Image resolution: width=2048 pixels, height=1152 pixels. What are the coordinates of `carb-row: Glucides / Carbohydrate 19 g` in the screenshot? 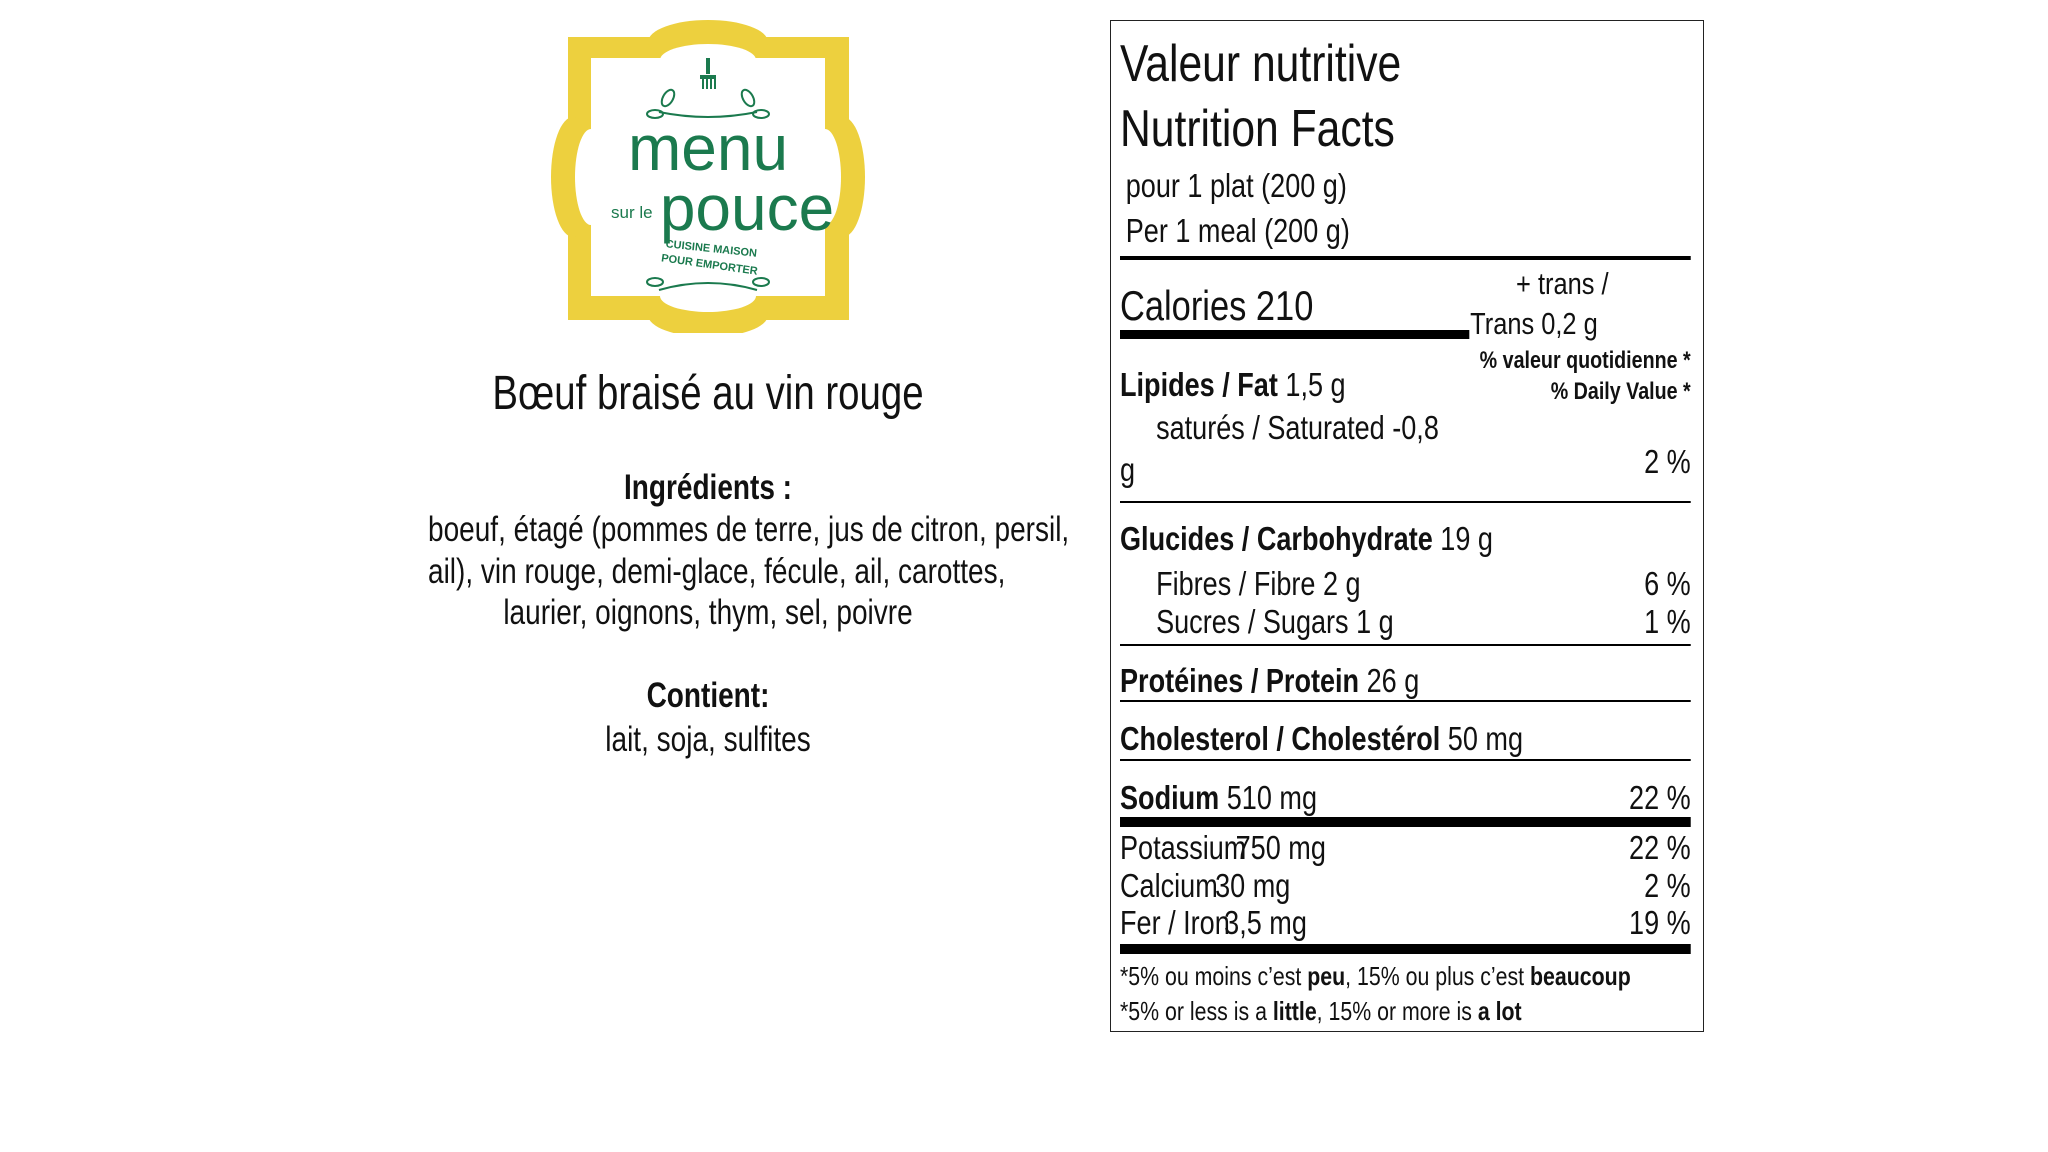 It's located at (1306, 539).